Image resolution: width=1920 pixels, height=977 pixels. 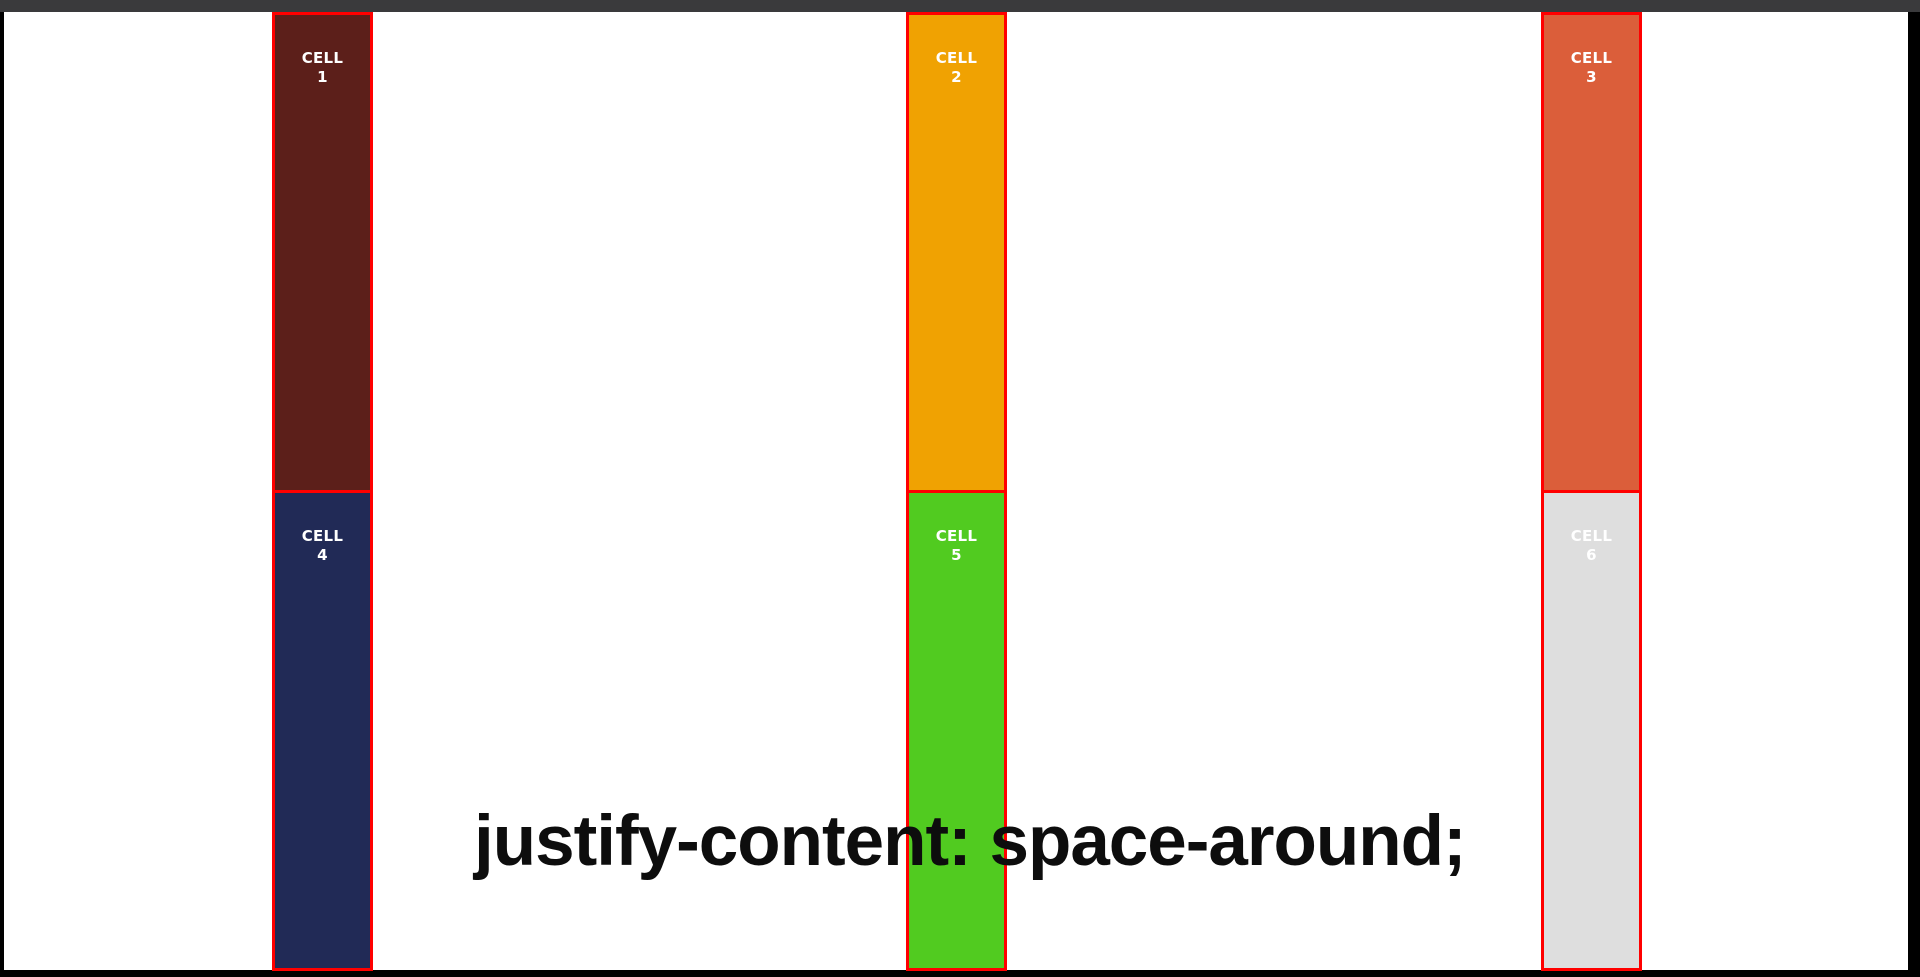 I want to click on cell-4-number: 4, so click(x=322, y=555).